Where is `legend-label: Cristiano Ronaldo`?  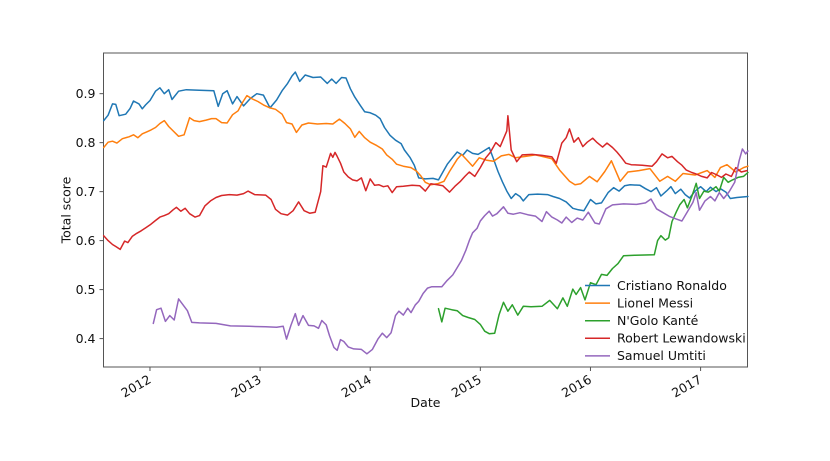
legend-label: Cristiano Ronaldo is located at coordinates (672, 285).